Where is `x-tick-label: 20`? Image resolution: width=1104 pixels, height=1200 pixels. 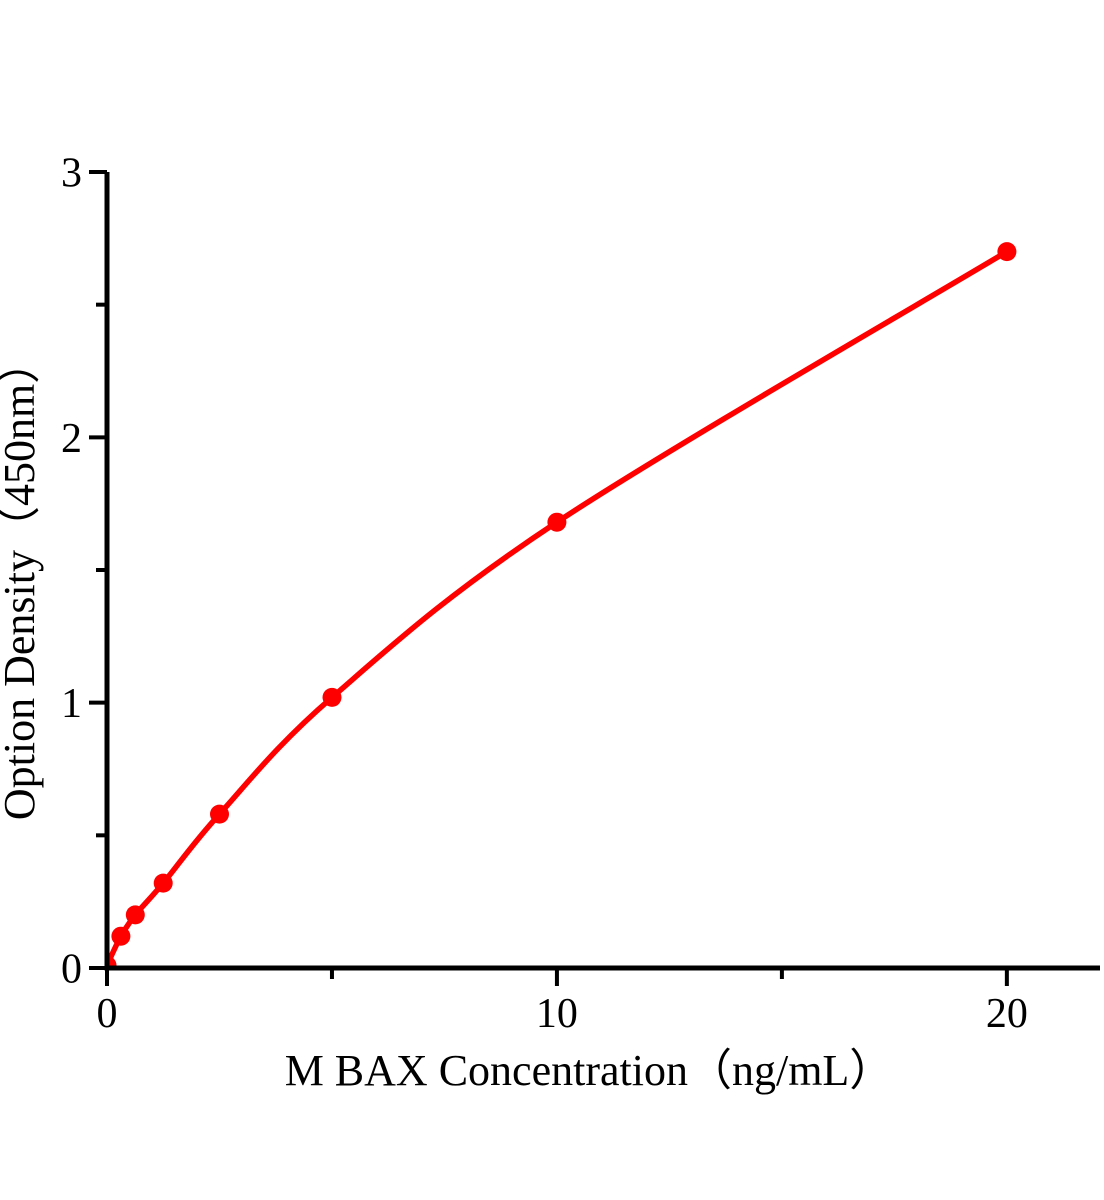 x-tick-label: 20 is located at coordinates (1007, 1014).